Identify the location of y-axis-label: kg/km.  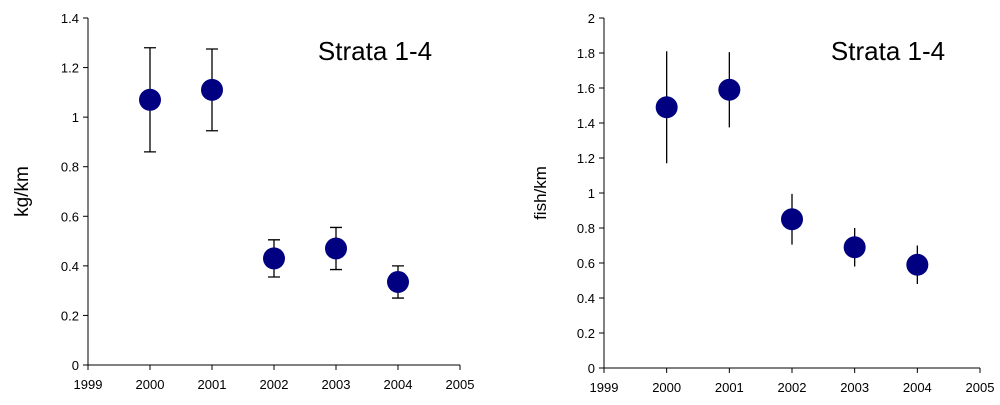
(22, 191).